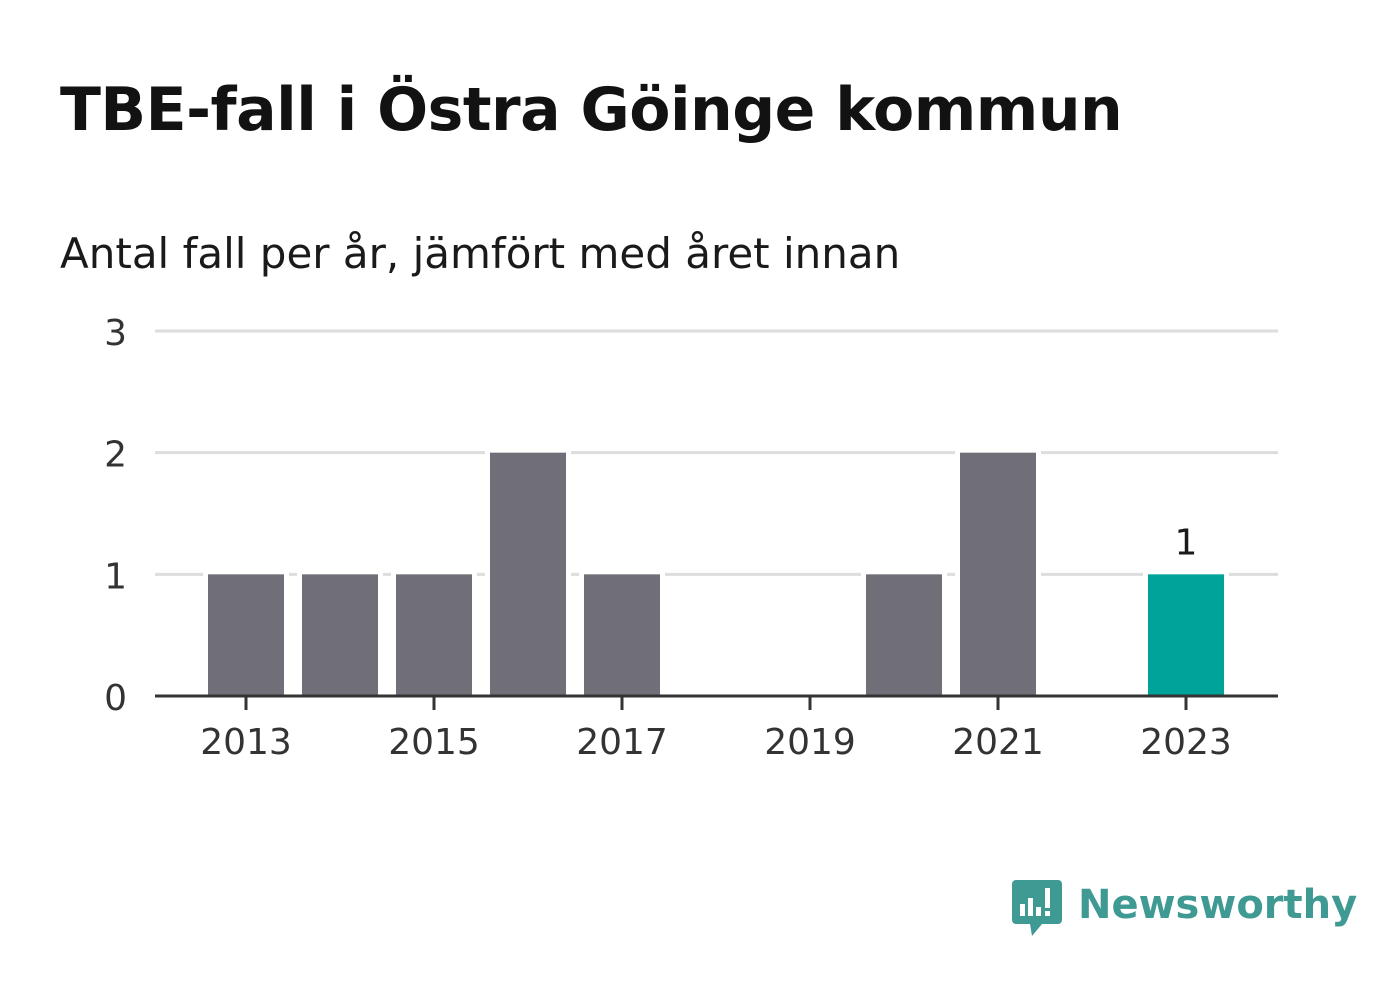 The width and height of the screenshot is (1382, 999). I want to click on bar-2023, so click(1186, 635).